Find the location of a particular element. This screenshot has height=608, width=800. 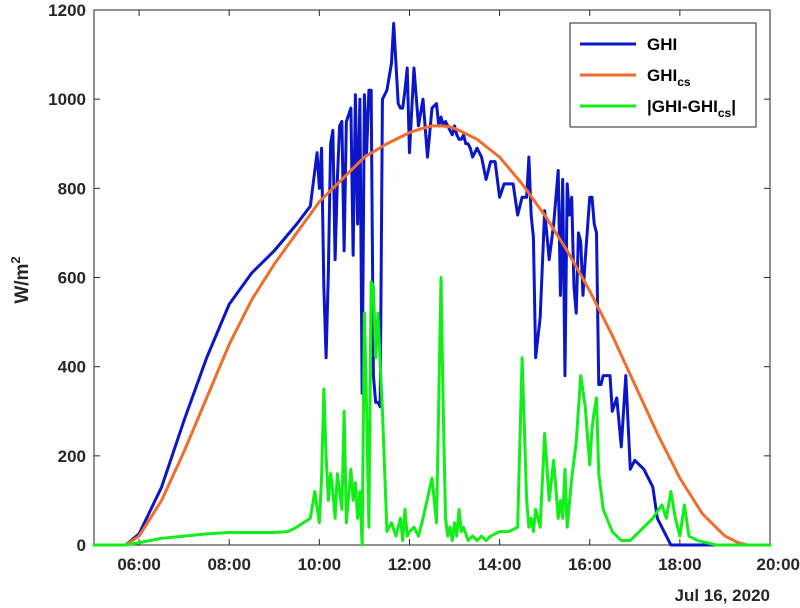

x-tick-label: 14:00 is located at coordinates (499, 564).